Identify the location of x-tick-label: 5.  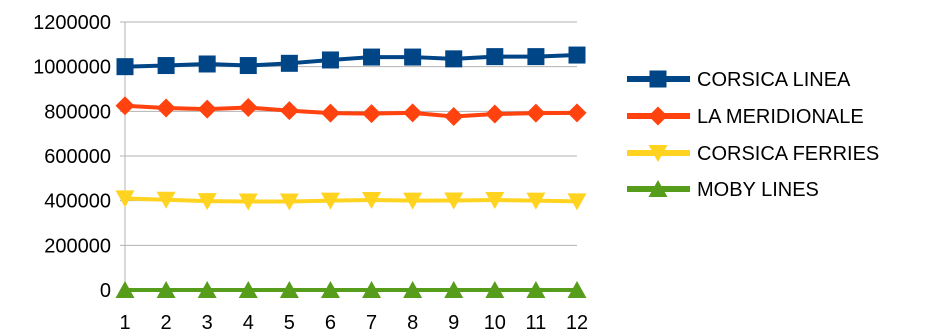
(289, 320).